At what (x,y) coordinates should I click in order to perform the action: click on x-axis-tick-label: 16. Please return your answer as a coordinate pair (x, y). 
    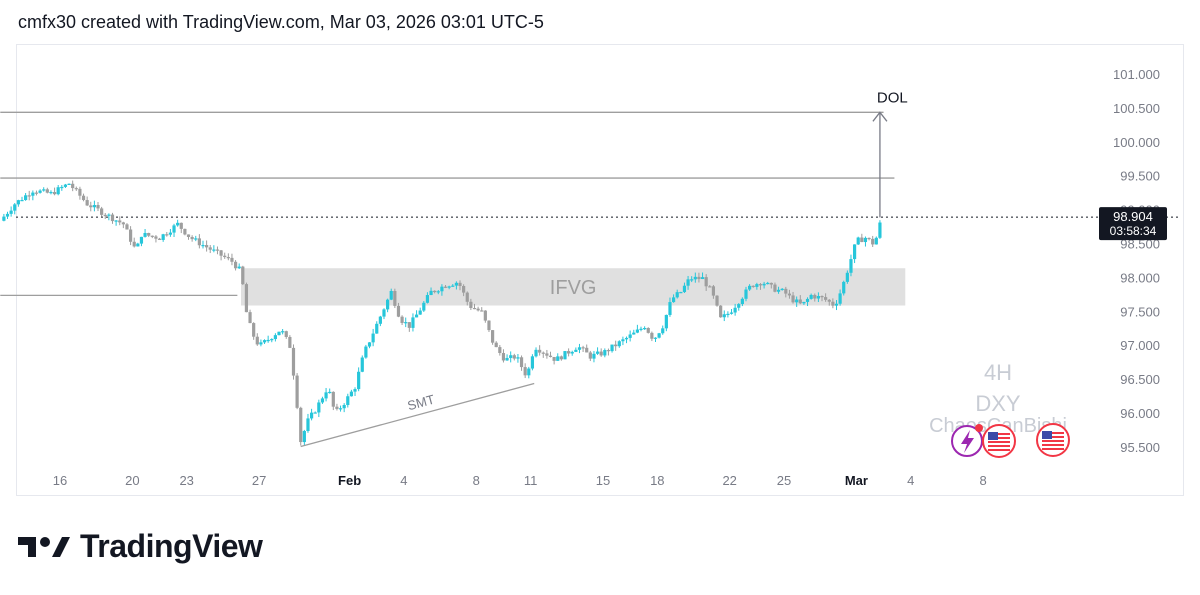
    Looking at the image, I should click on (60, 480).